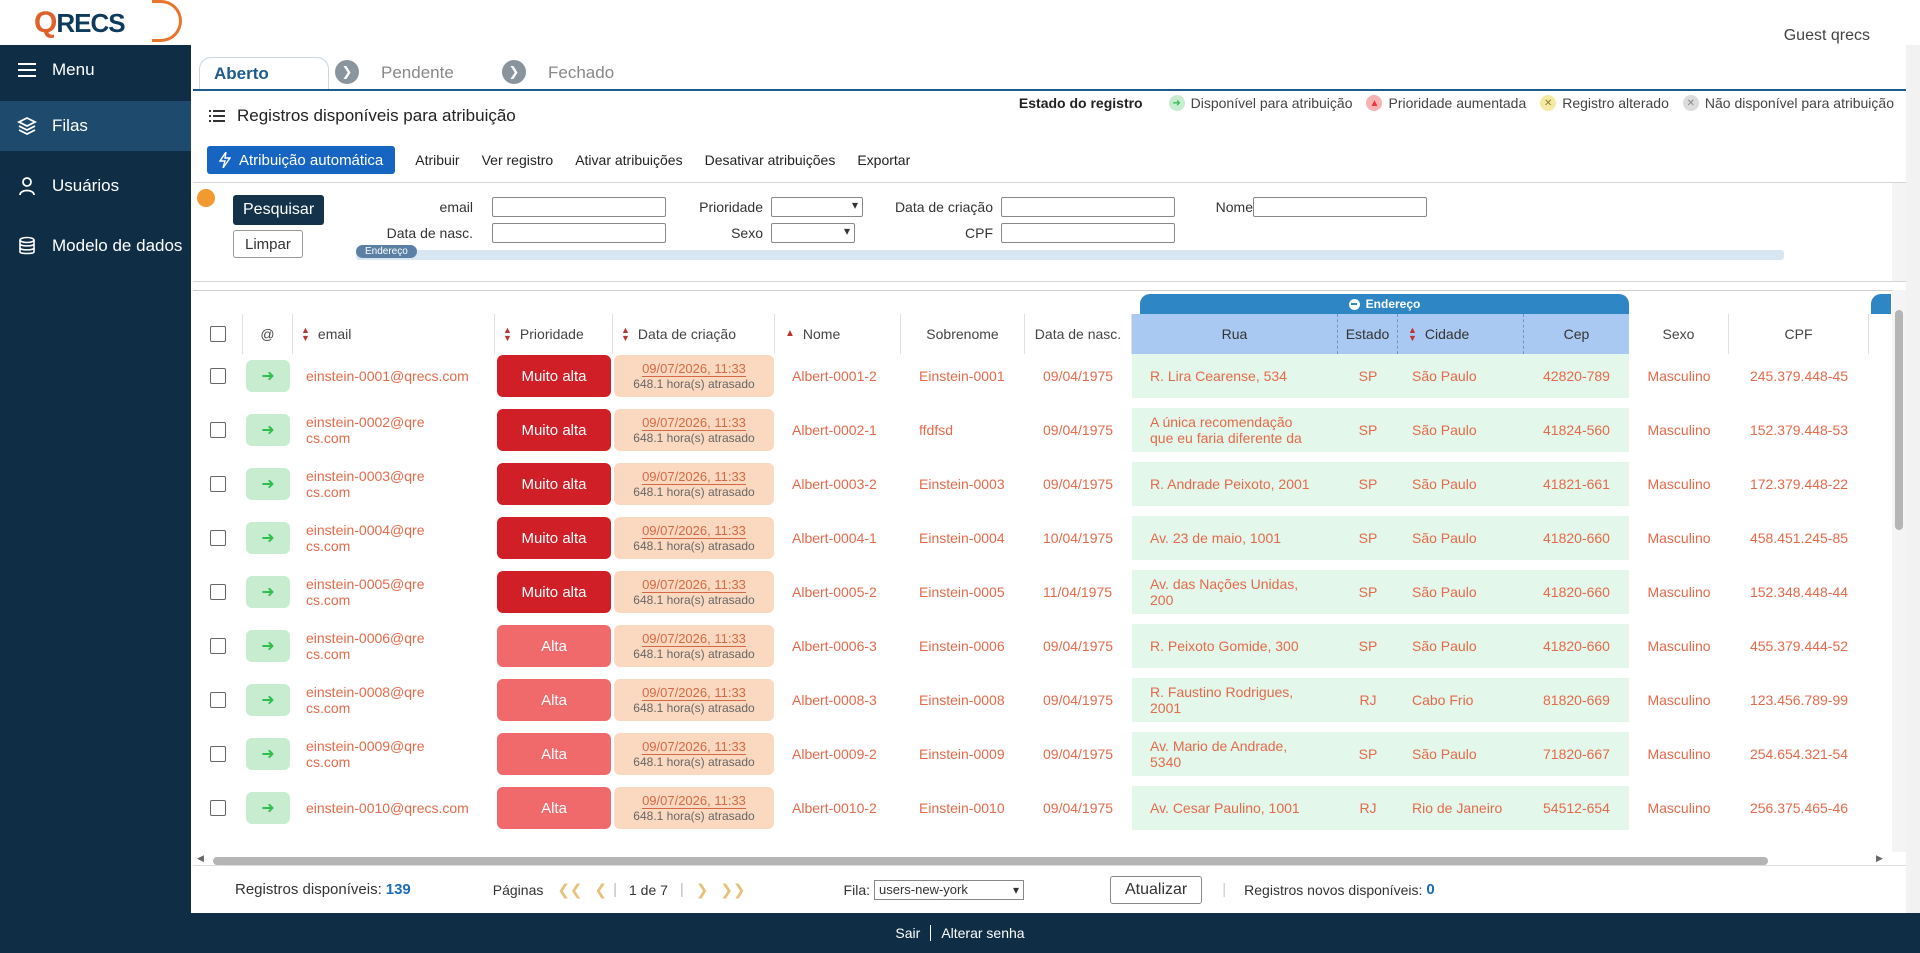 Image resolution: width=1920 pixels, height=953 pixels. What do you see at coordinates (206, 198) in the screenshot?
I see `collapse-filter-icon` at bounding box center [206, 198].